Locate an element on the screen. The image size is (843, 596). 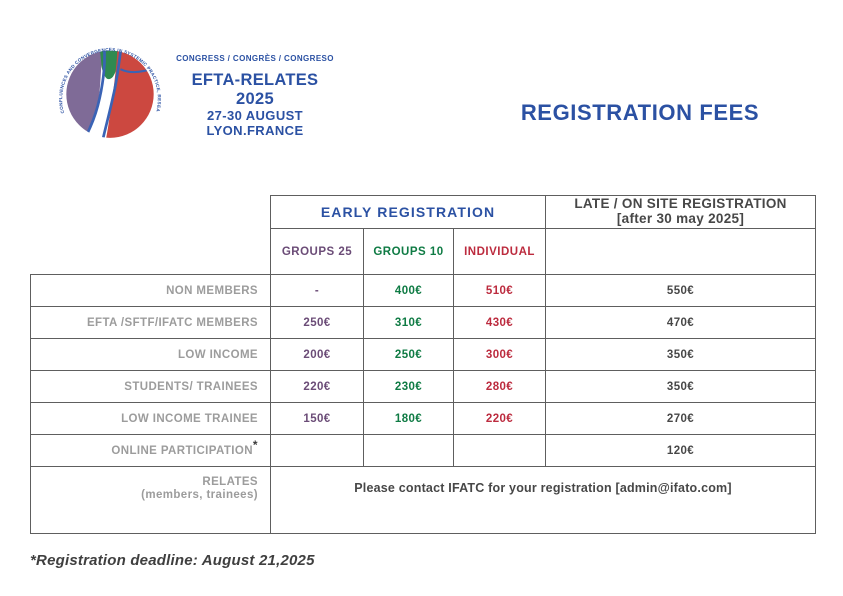
fee-cell-late: 550€ is located at coordinates (680, 290).